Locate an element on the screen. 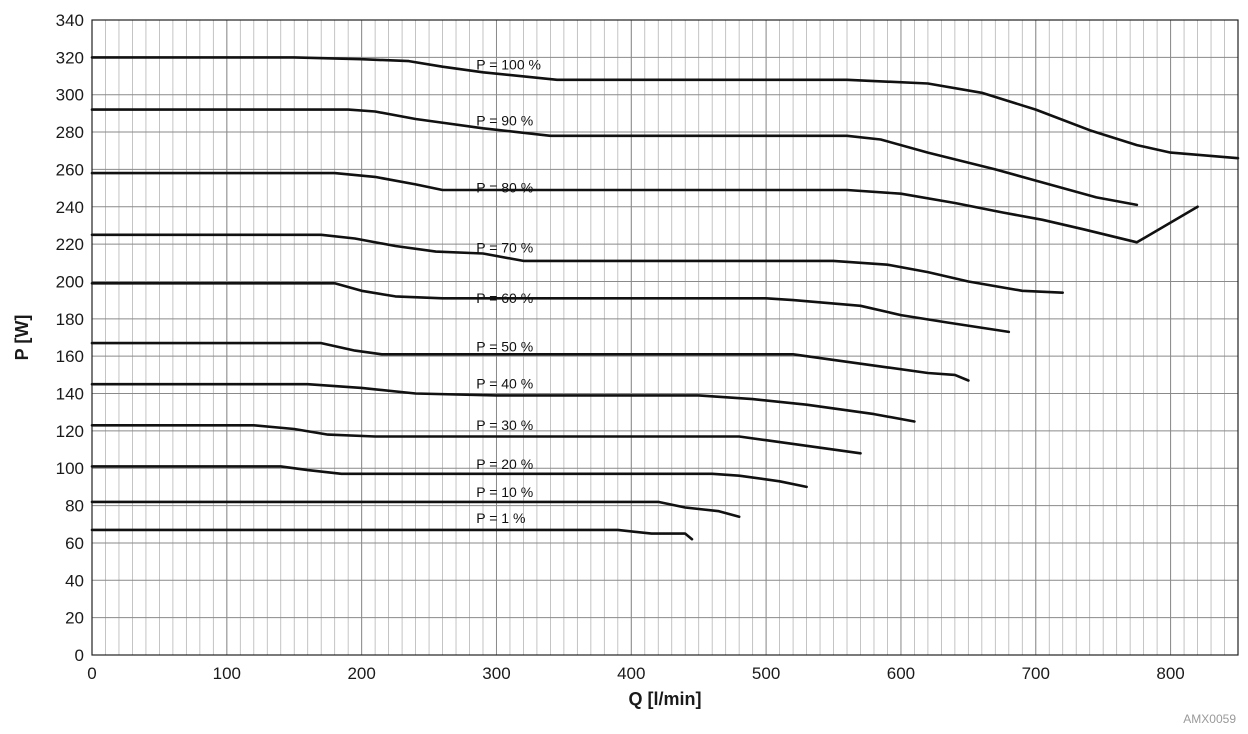 This screenshot has width=1248, height=734. y-tick-label: 160 is located at coordinates (70, 356).